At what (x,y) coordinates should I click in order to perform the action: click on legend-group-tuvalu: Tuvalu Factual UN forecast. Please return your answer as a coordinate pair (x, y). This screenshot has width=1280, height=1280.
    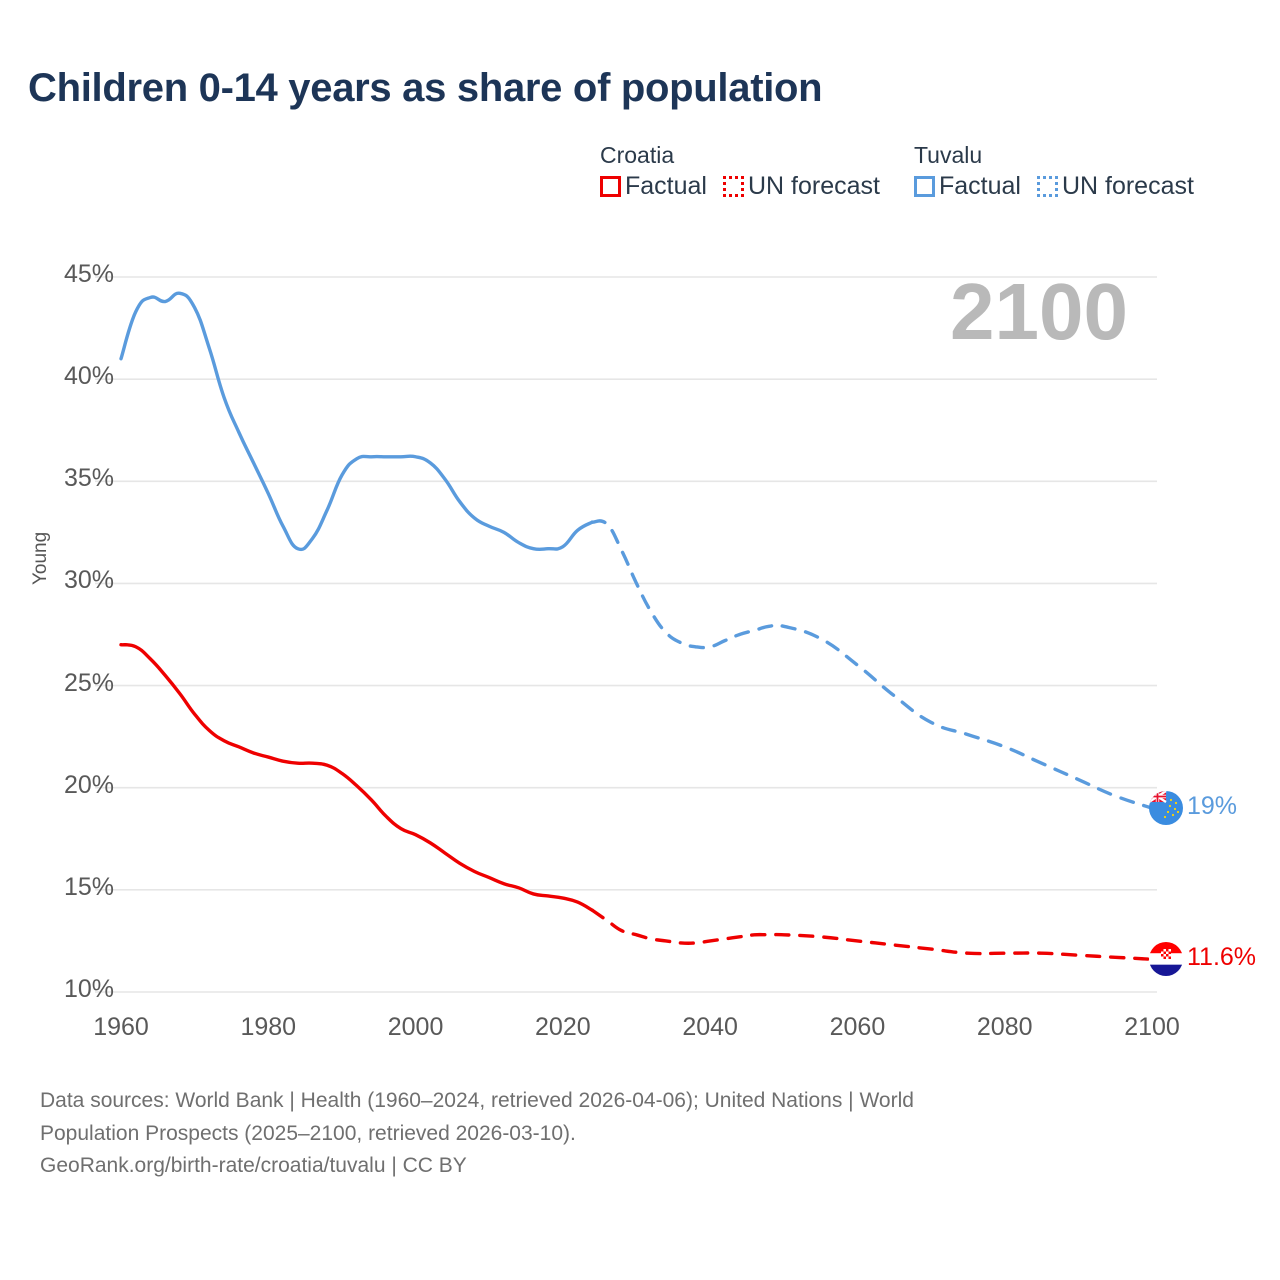
    Looking at the image, I should click on (1053, 171).